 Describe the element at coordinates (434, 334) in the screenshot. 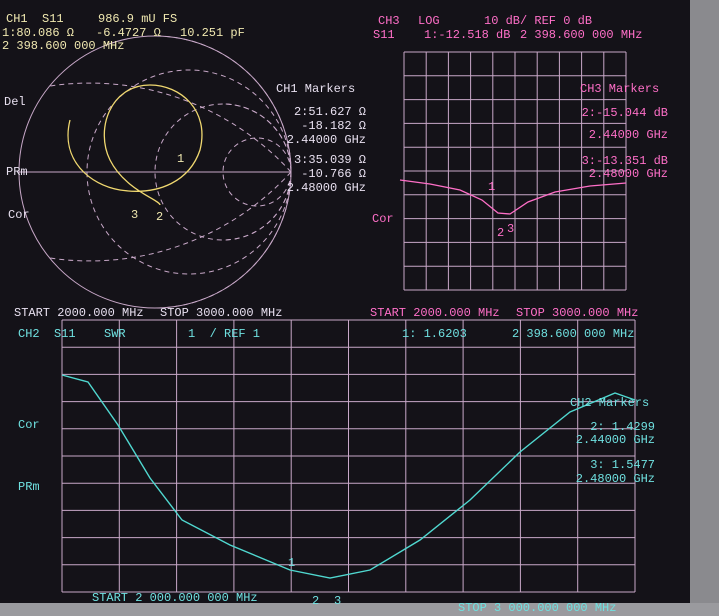

I see `ch2-marker: 1: 1.6203` at that location.